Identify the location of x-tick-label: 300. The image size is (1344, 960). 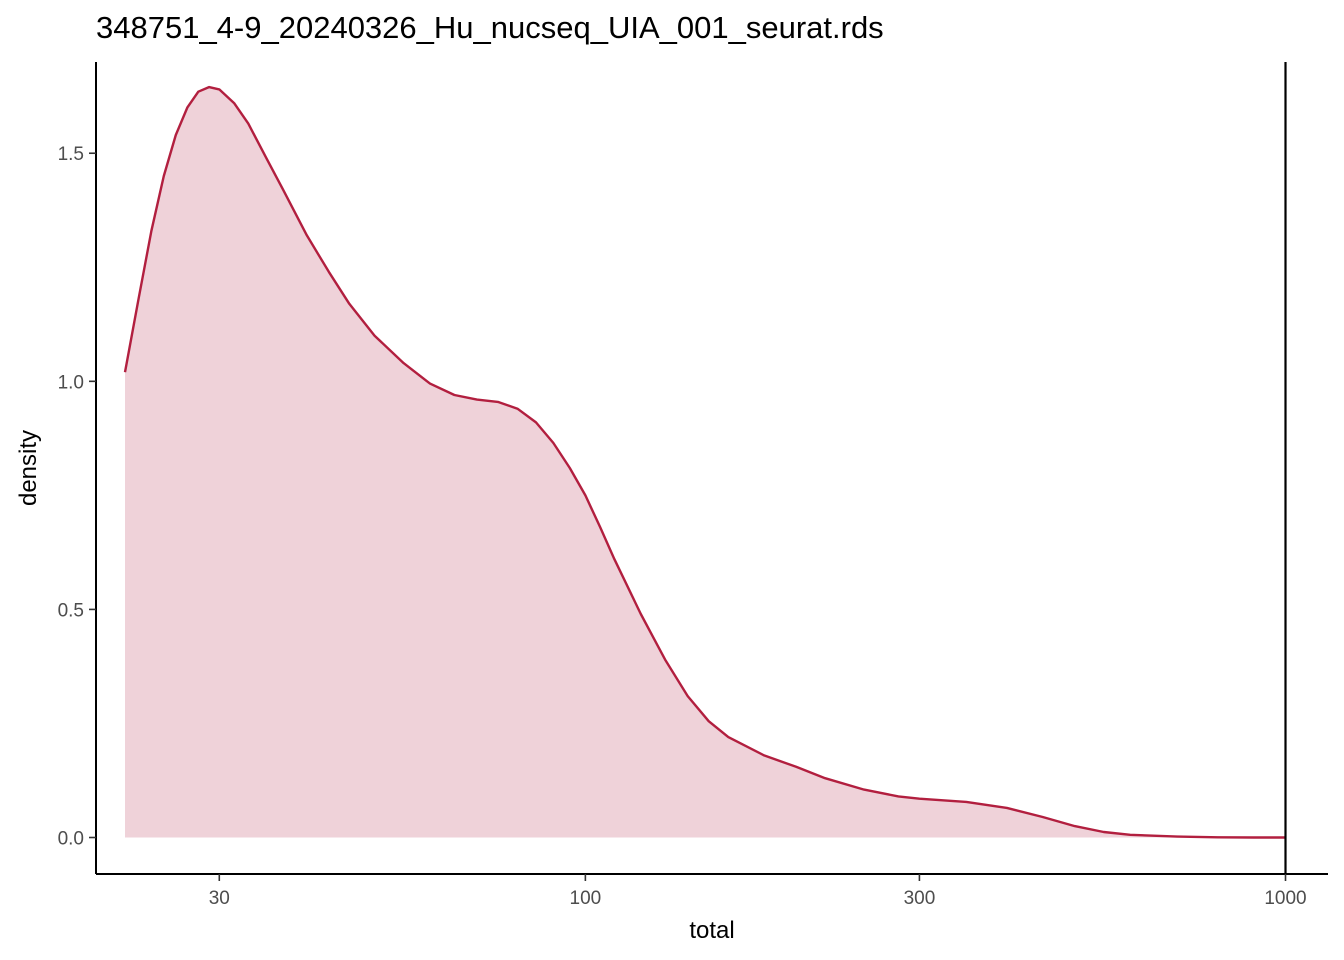
(920, 898).